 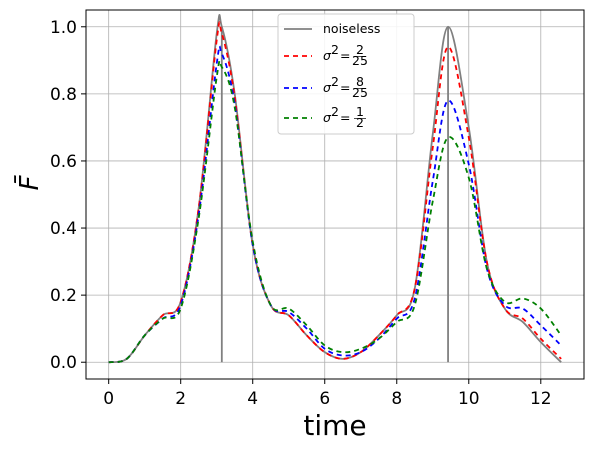 I want to click on x-tick-label: 2, so click(x=180, y=399).